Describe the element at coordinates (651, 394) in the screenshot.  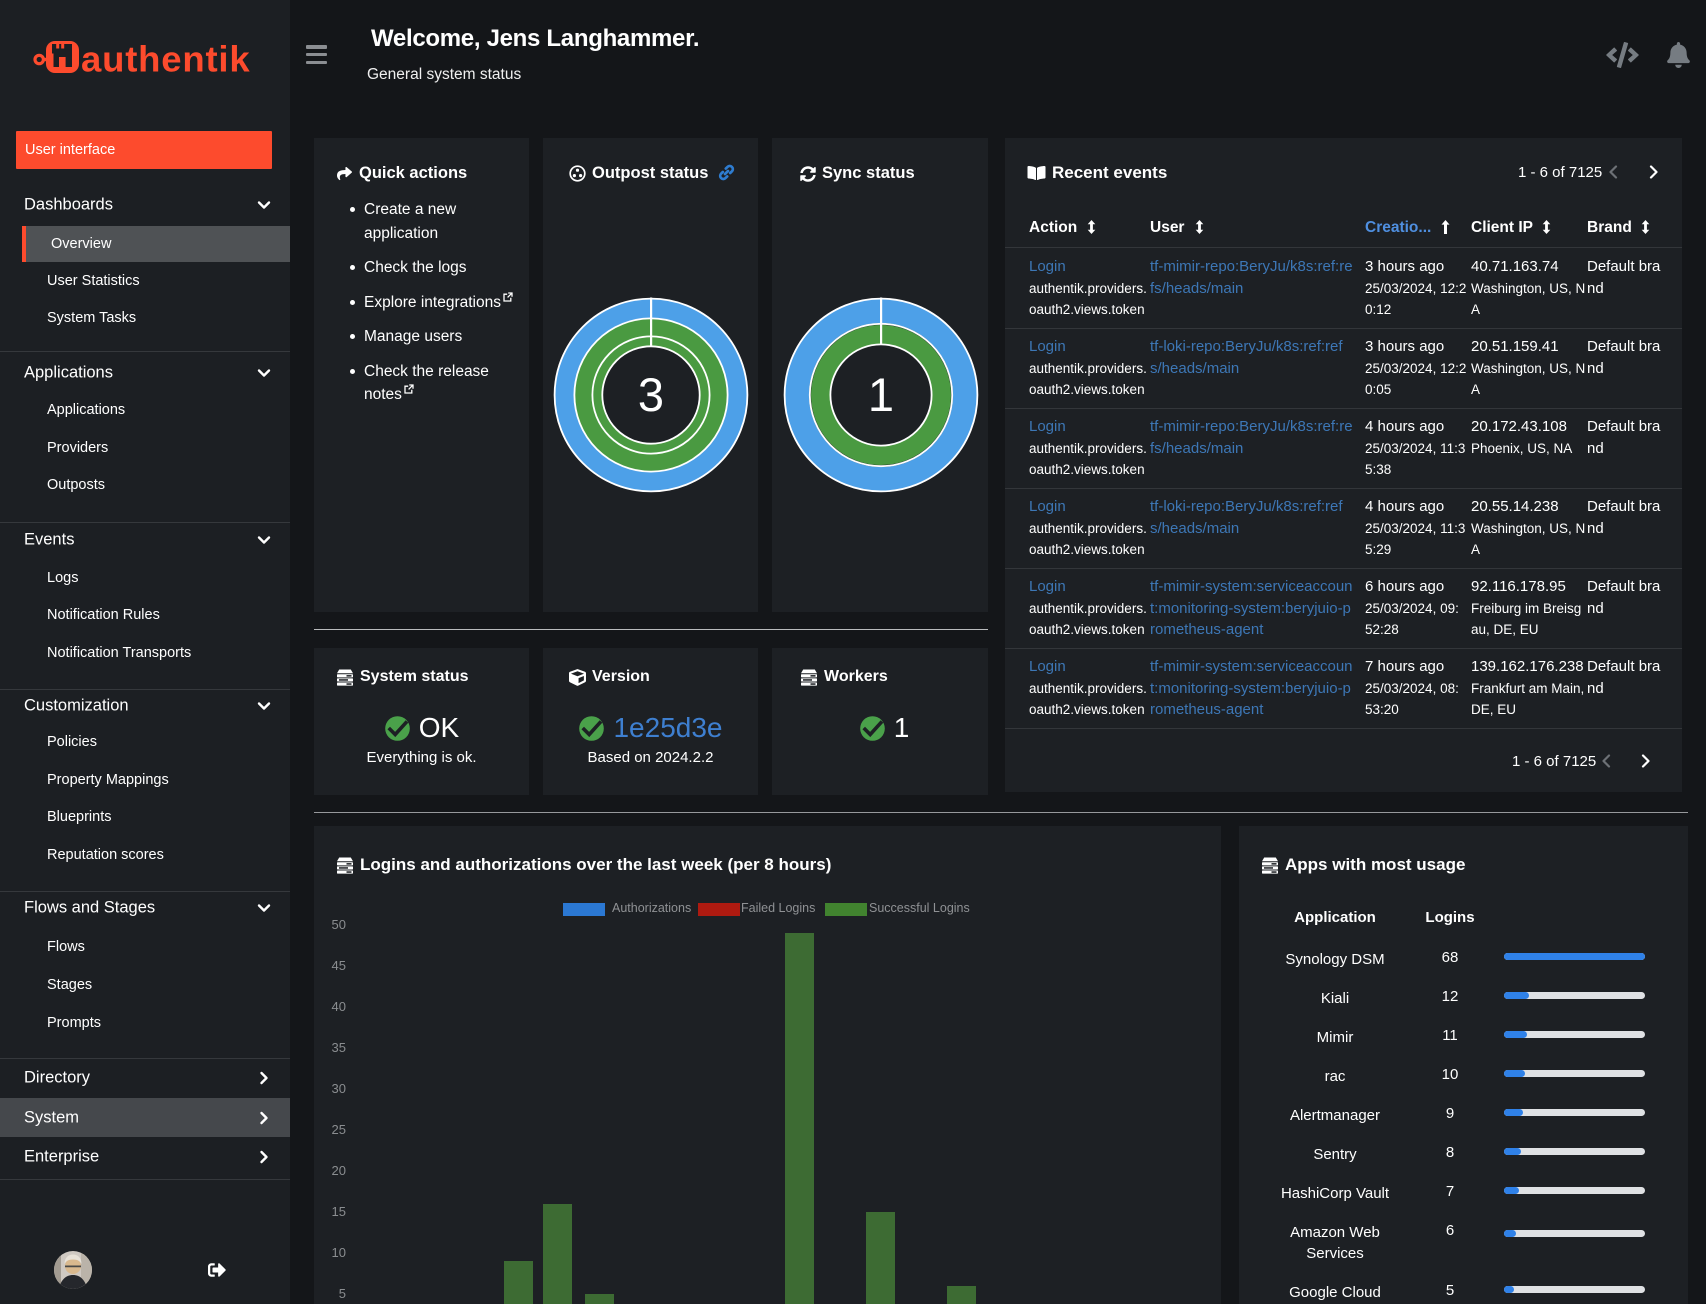
I see `svg-text: 3` at that location.